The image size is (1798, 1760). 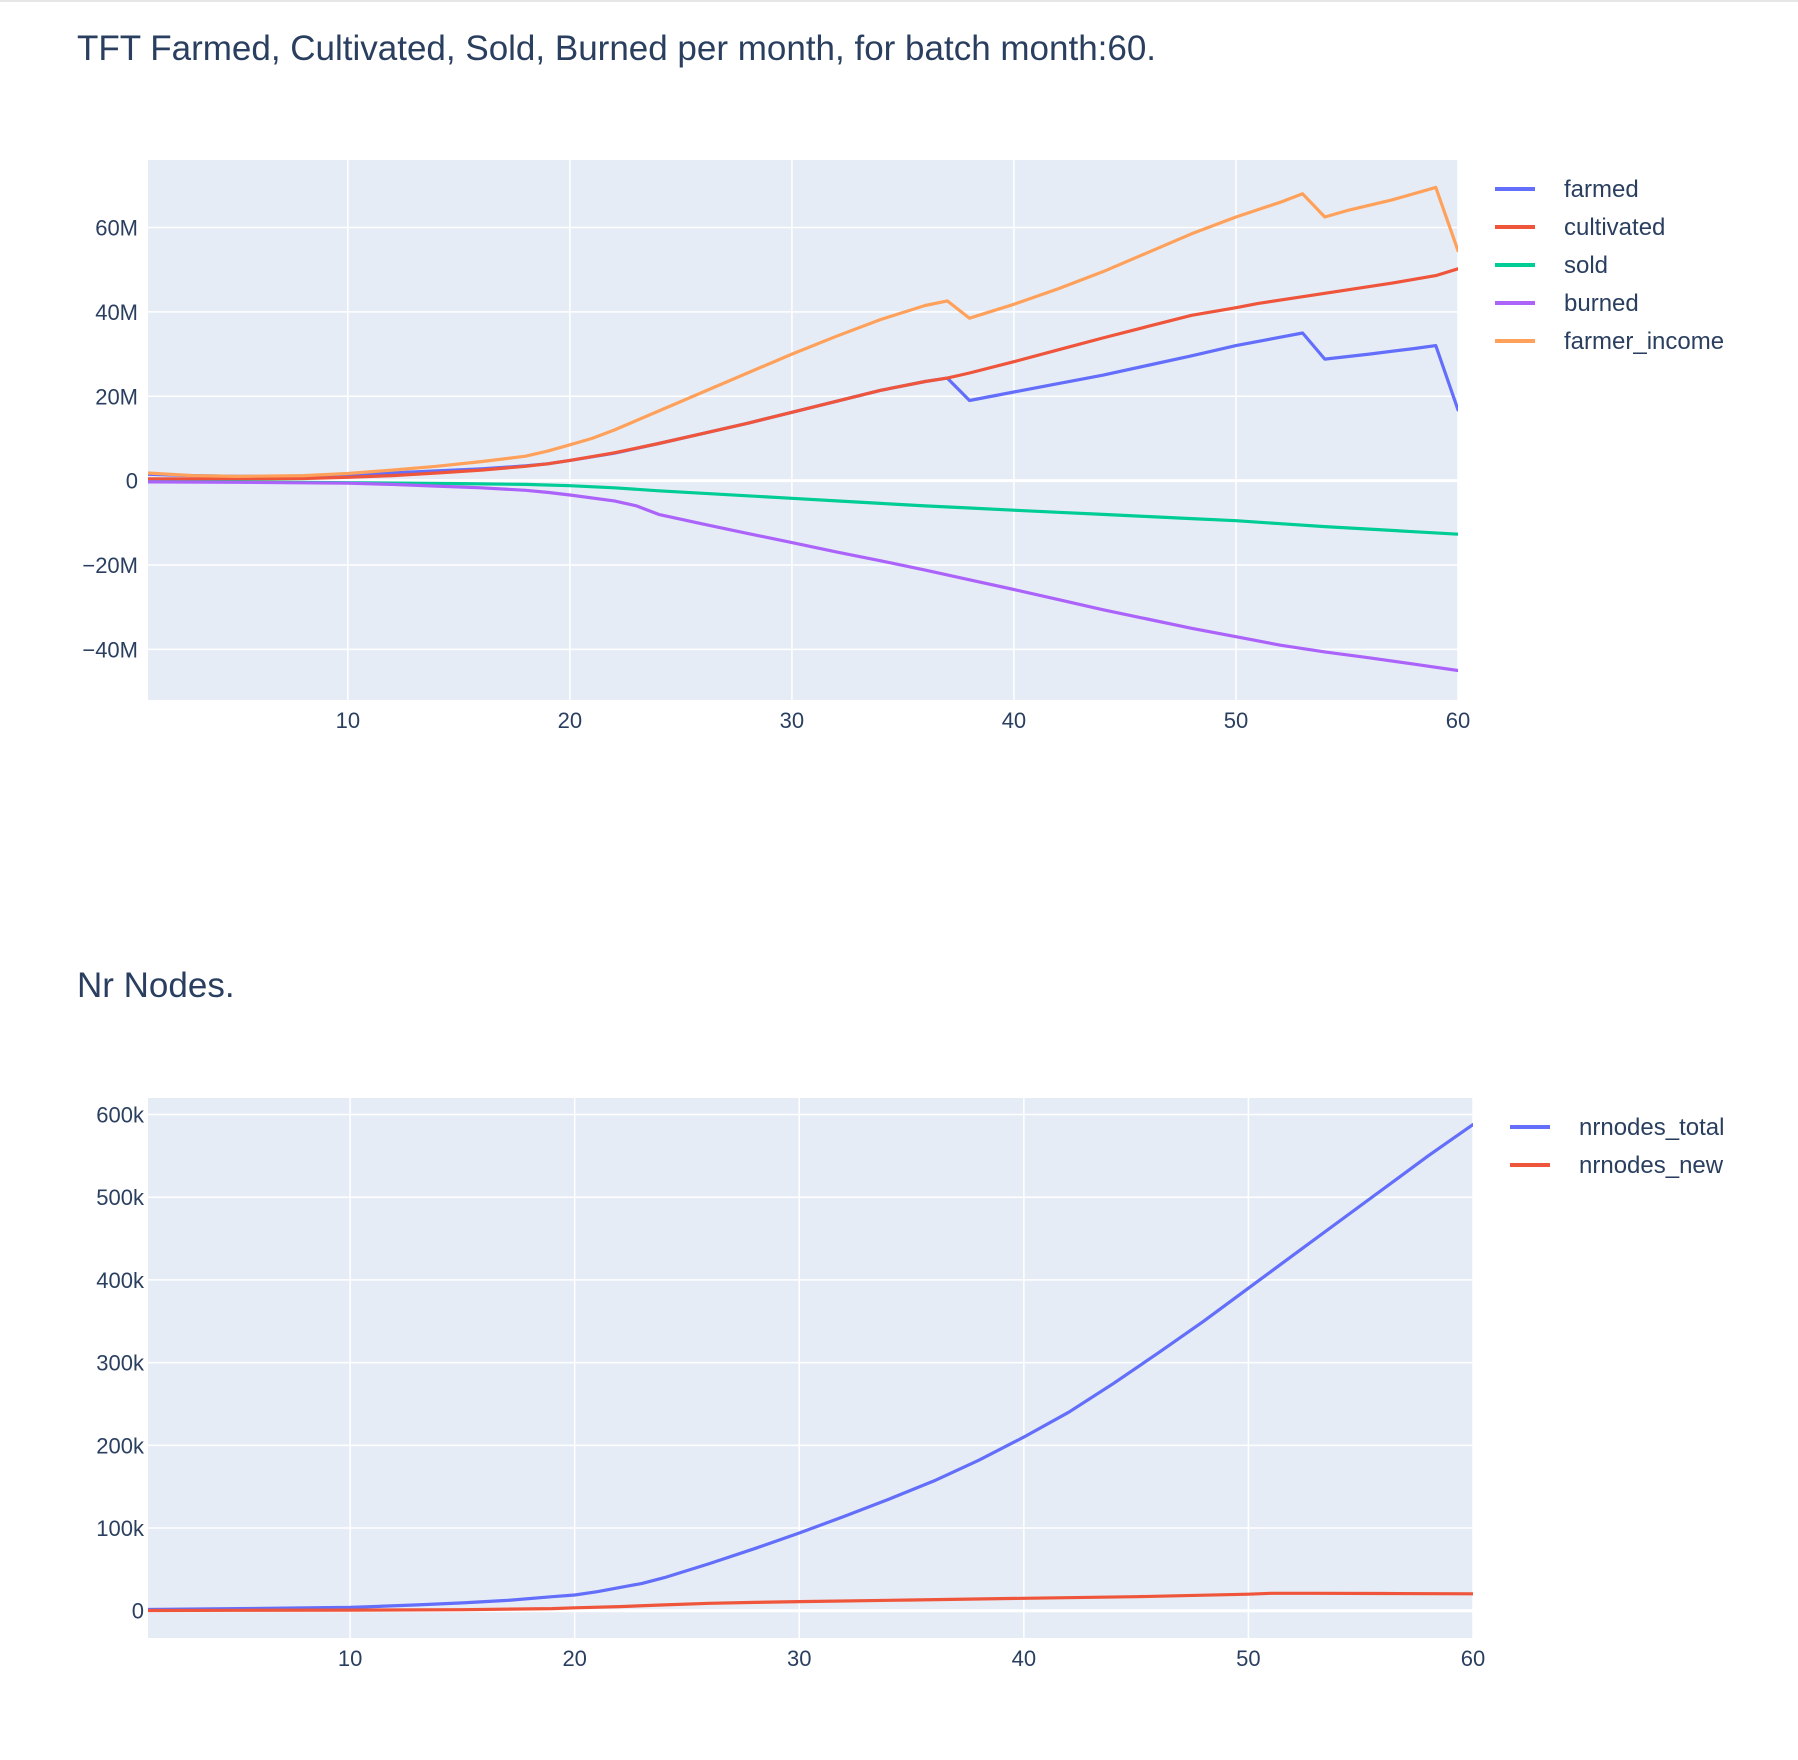 I want to click on legend-item-farmed: farmed, so click(x=1567, y=189).